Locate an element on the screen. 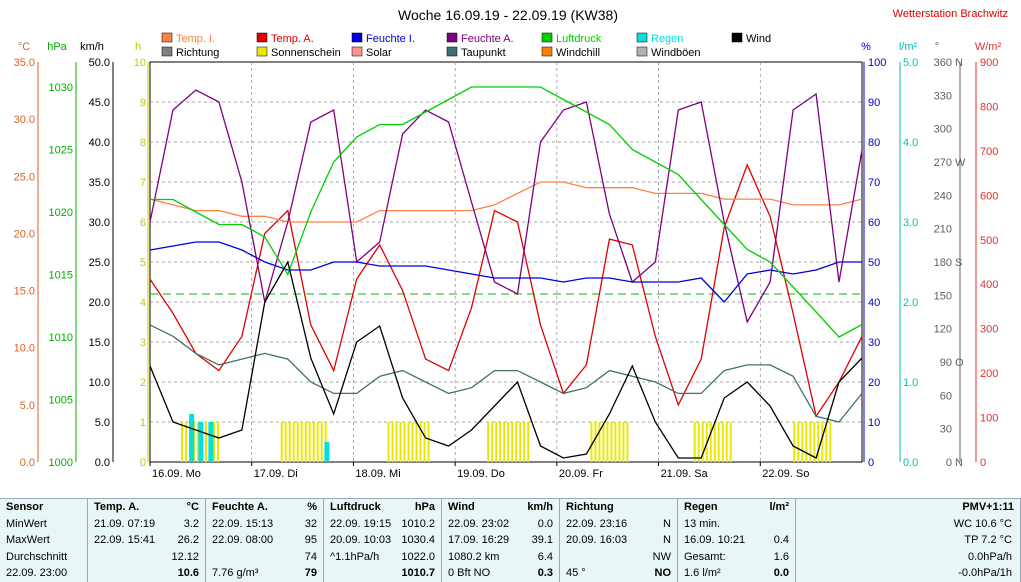 This screenshot has height=582, width=1021. cell-value: 79 is located at coordinates (310, 573).